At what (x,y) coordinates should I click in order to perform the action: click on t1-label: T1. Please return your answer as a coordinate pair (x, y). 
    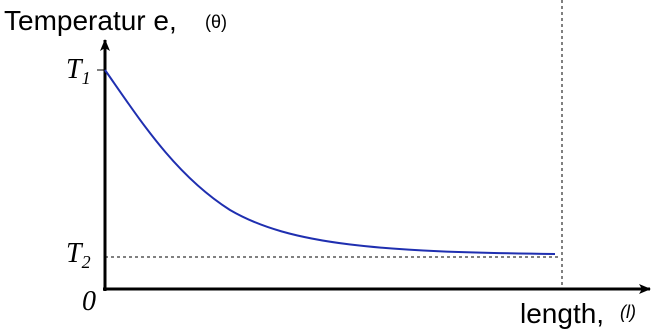
    Looking at the image, I should click on (78, 71).